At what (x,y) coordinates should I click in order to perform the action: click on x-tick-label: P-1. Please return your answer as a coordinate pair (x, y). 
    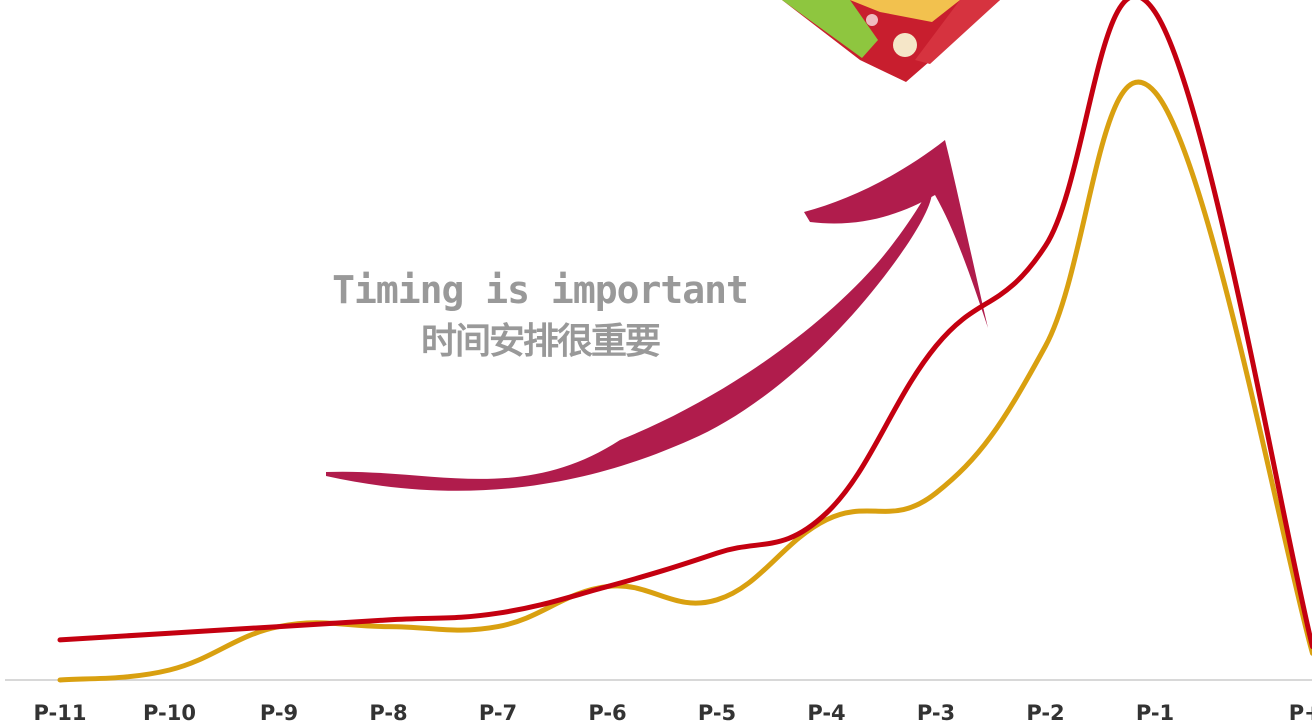
    Looking at the image, I should click on (1155, 711).